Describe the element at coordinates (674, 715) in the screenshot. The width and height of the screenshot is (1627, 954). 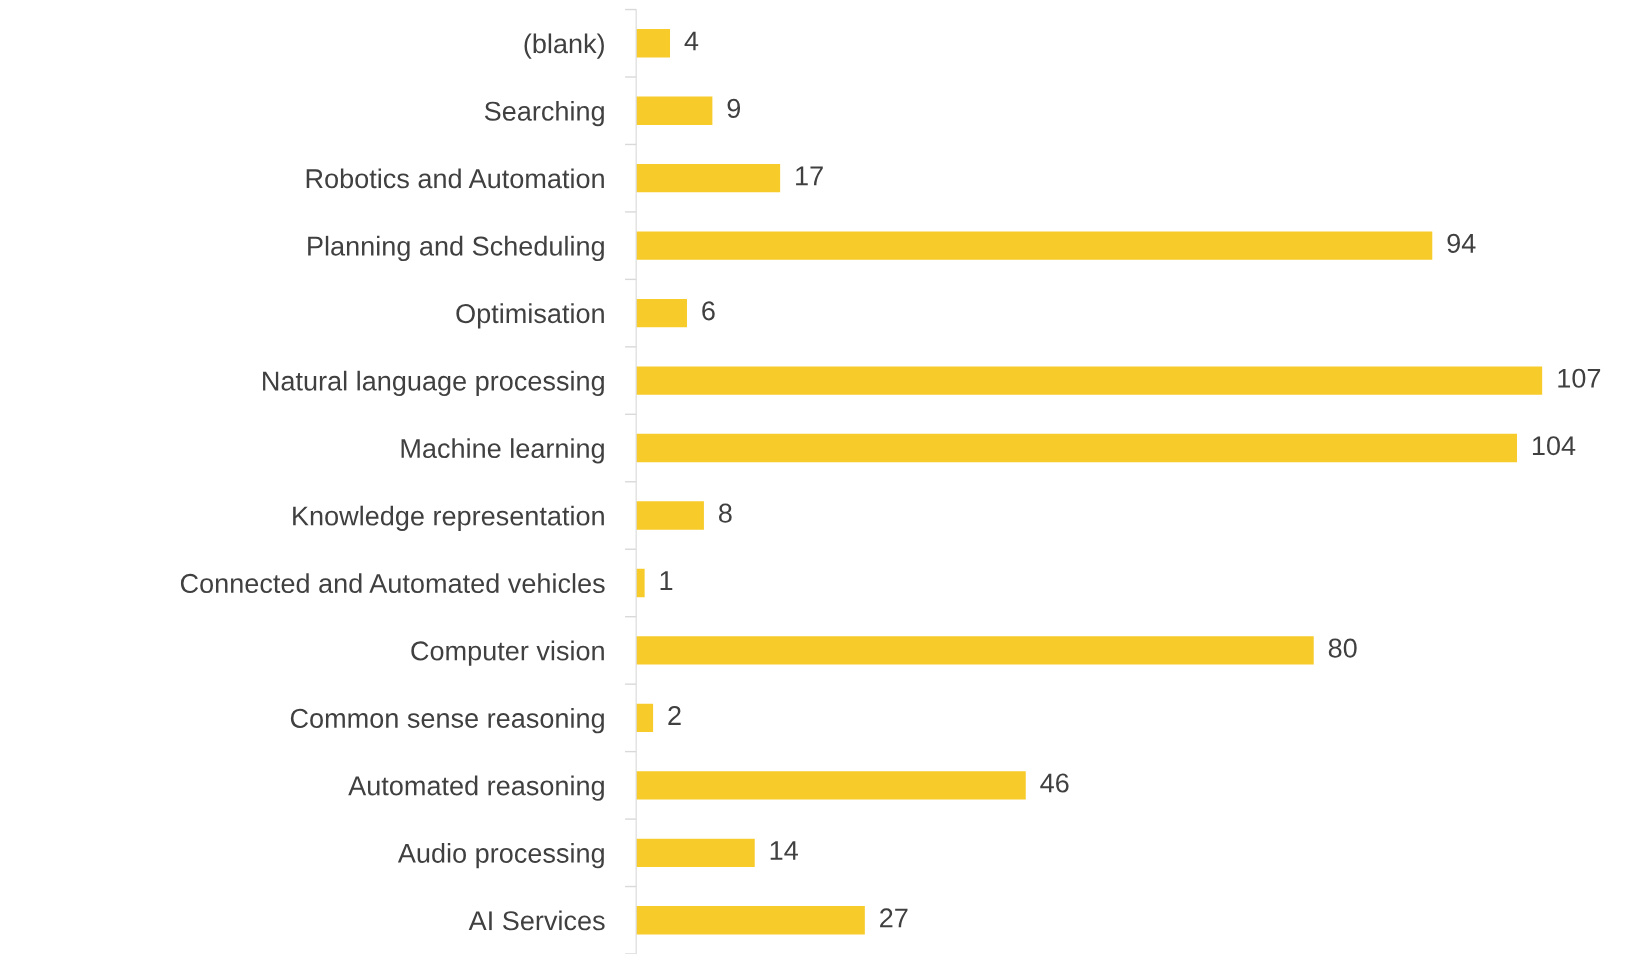
I see `data-label: 2` at that location.